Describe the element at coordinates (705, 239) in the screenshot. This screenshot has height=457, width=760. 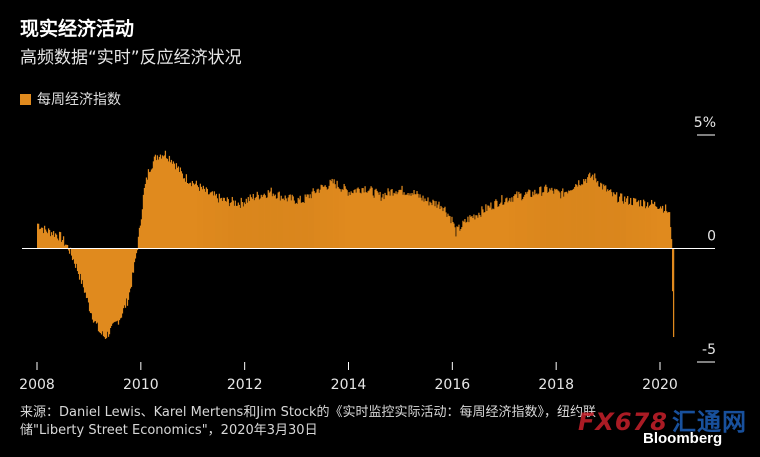
I see `y-axis: 5% 0 -5` at that location.